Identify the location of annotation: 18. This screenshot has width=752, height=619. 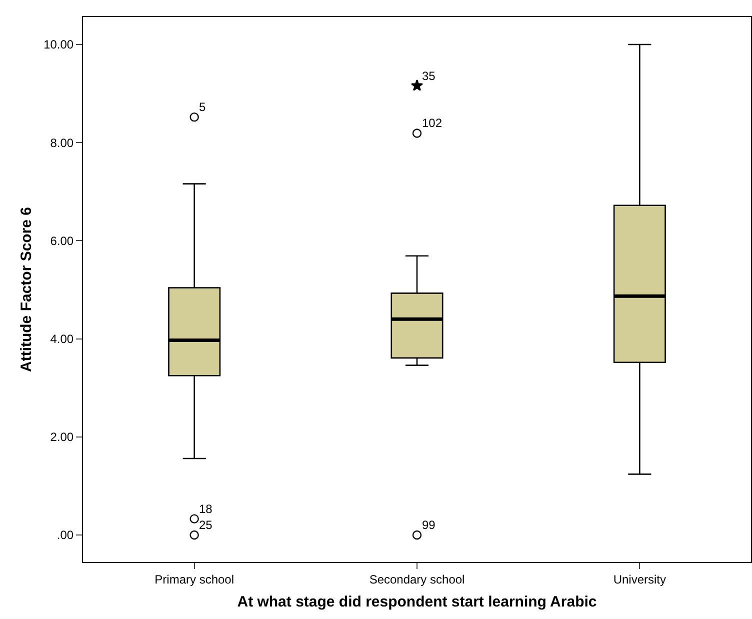
(206, 509).